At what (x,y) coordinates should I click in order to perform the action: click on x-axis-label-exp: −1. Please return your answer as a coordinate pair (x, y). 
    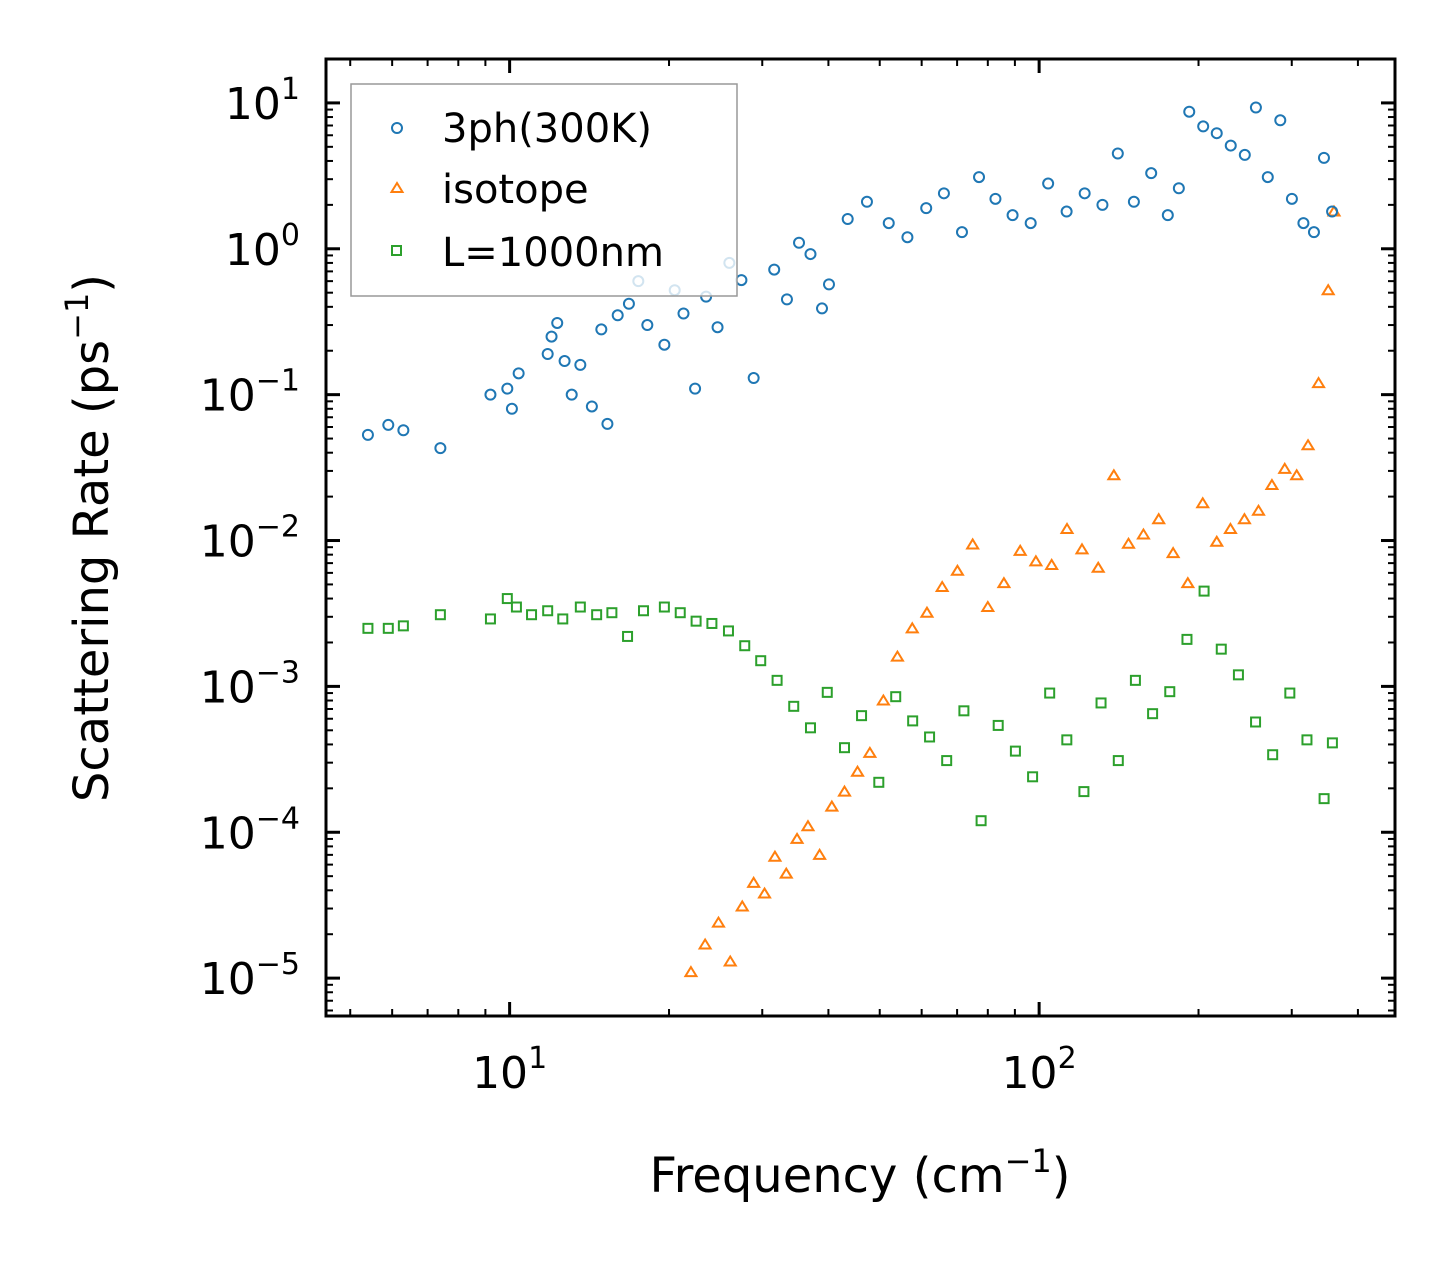
    Looking at the image, I should click on (1028, 1161).